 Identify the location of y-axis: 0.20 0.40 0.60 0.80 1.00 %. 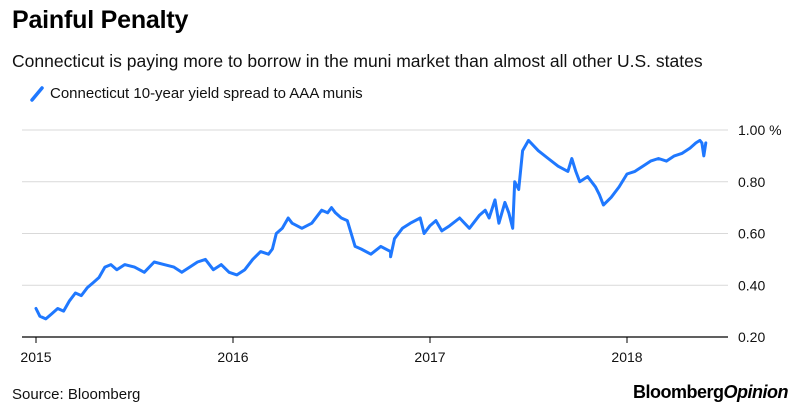
(760, 233).